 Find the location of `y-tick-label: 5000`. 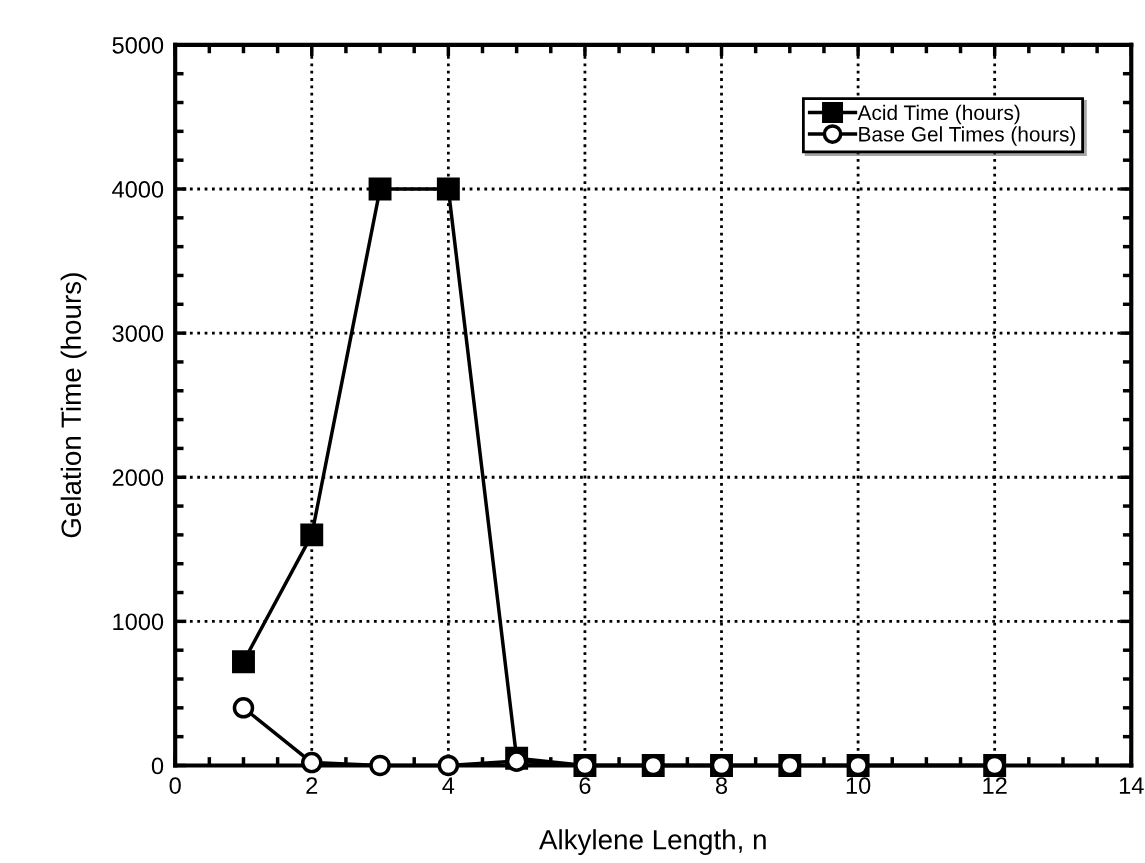

y-tick-label: 5000 is located at coordinates (138, 45).